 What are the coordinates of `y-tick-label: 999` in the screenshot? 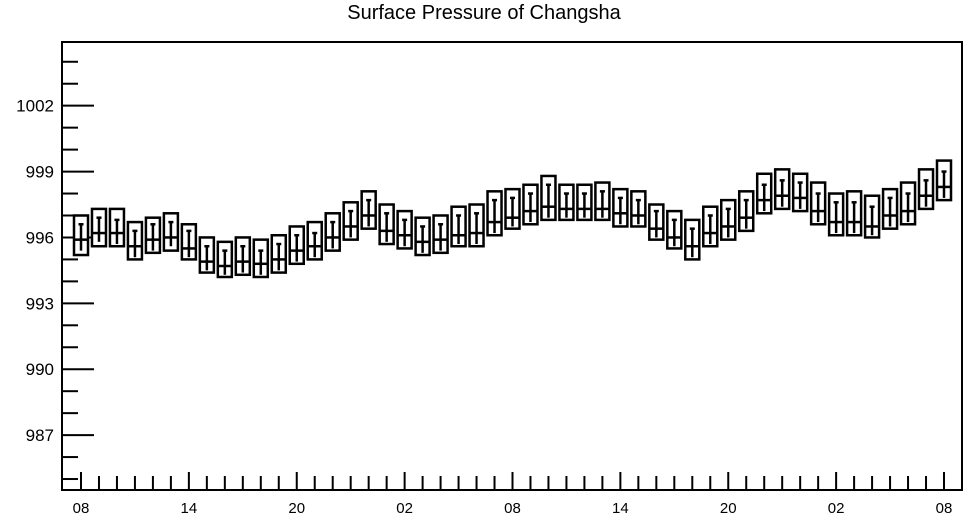 It's located at (40, 172).